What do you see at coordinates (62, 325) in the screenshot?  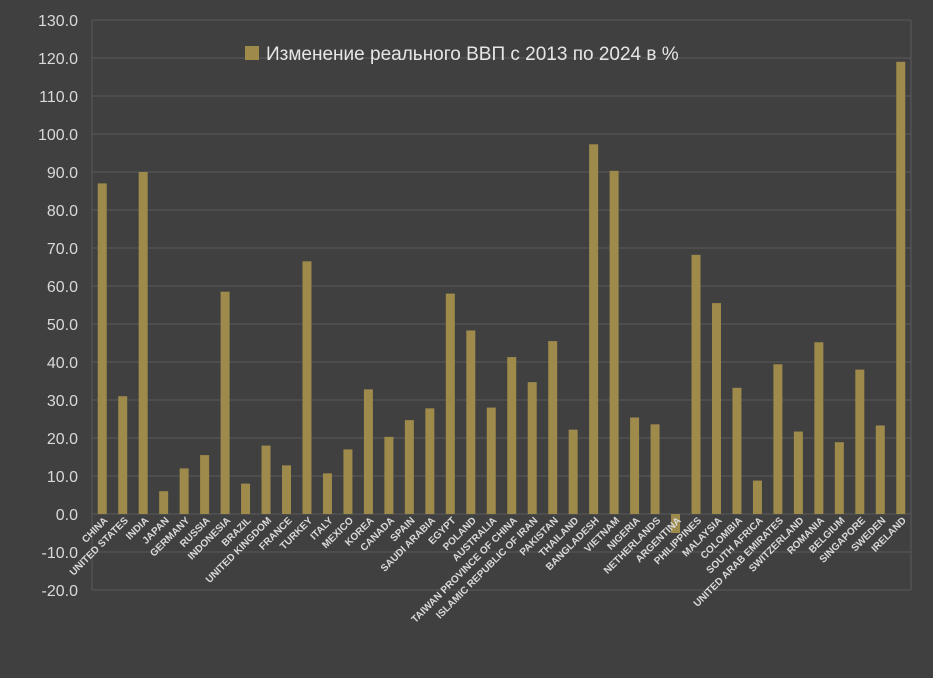 I see `y-tick-label: 50.0` at bounding box center [62, 325].